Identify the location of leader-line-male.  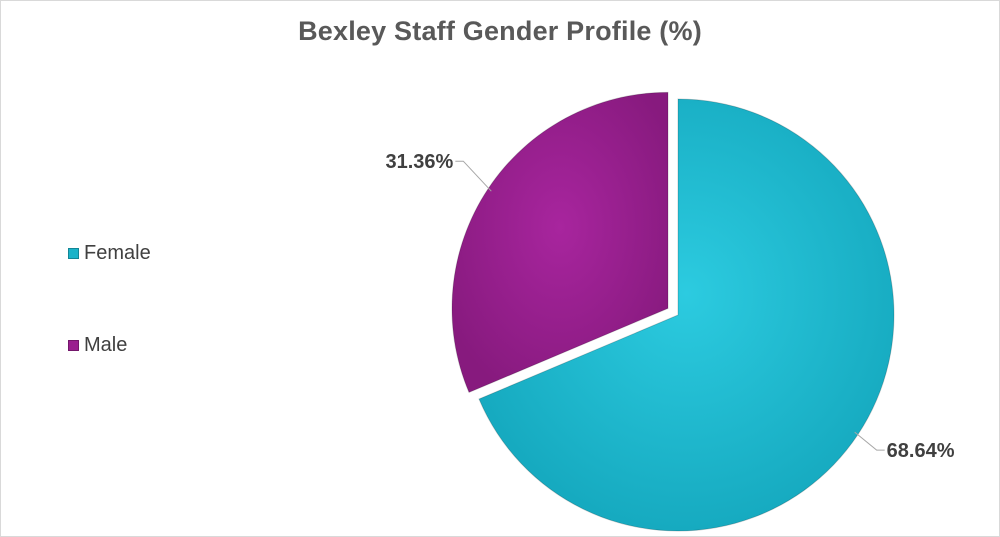
(473, 176).